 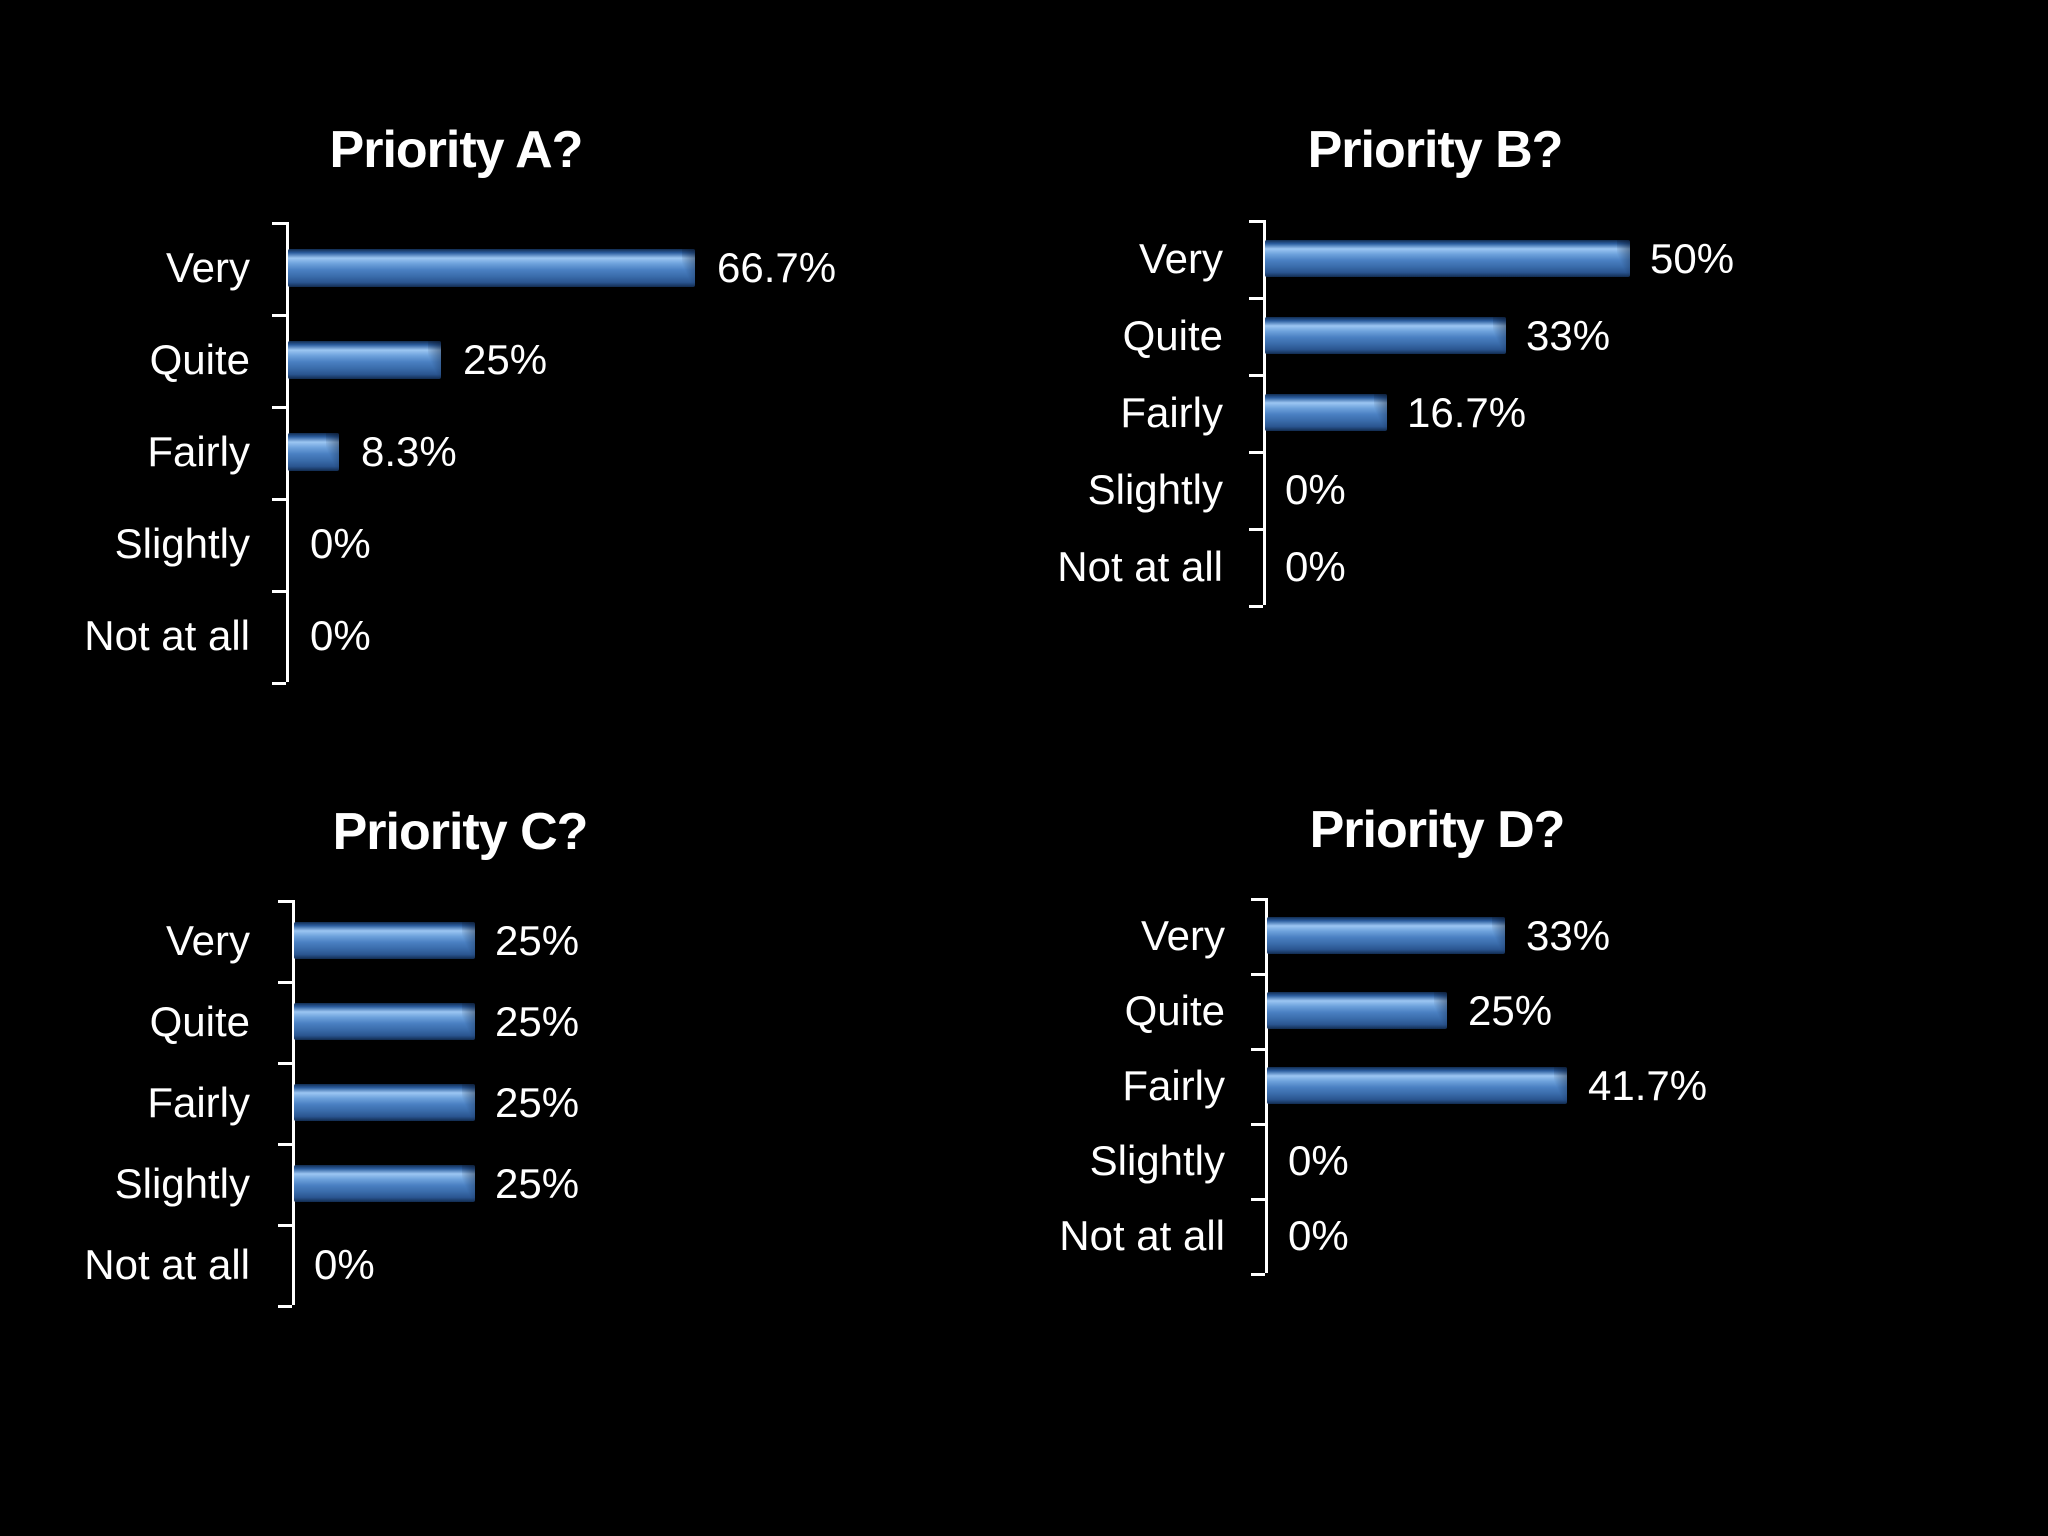 I want to click on chart-title: Priority C?, so click(x=460, y=832).